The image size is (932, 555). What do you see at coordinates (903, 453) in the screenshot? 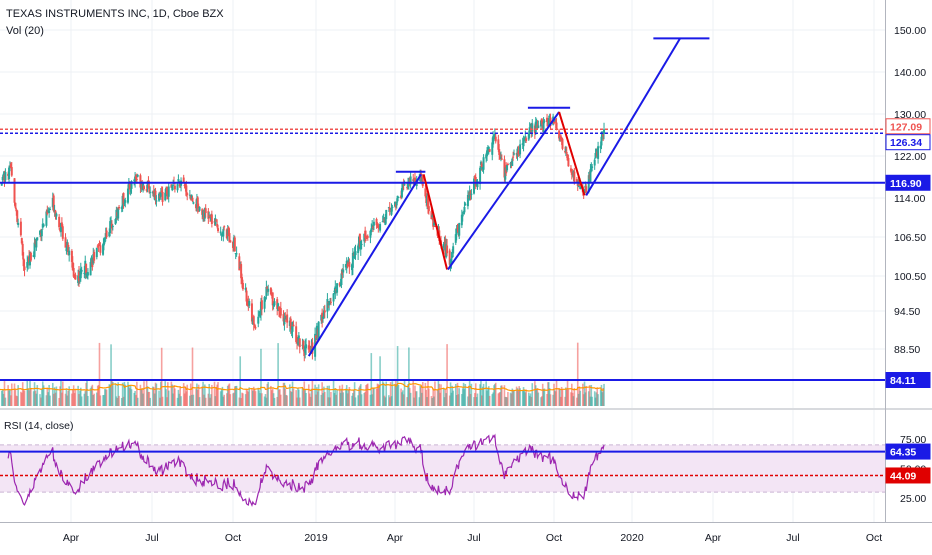
I see `rsi-badge-text: 64.35` at bounding box center [903, 453].